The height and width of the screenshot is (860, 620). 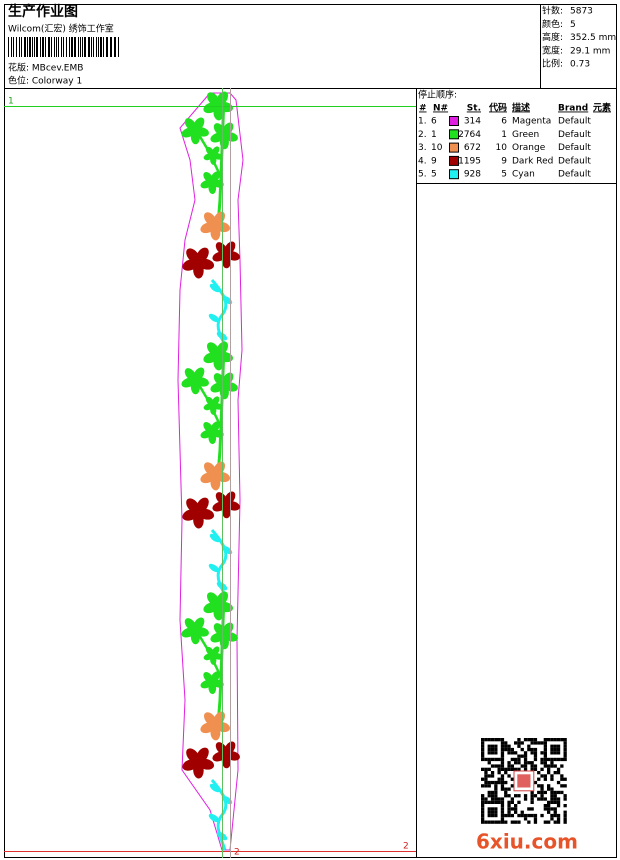 I want to click on needle: 10, so click(x=437, y=148).